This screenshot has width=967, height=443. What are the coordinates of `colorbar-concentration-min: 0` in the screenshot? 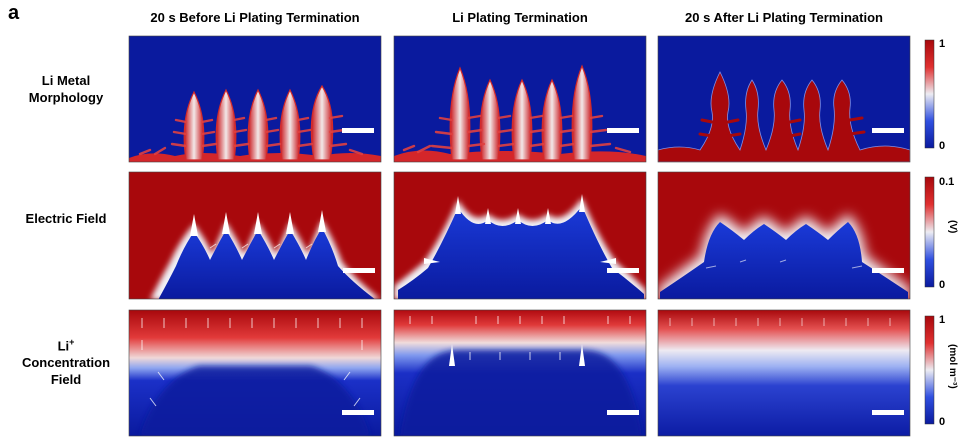 It's located at (942, 422).